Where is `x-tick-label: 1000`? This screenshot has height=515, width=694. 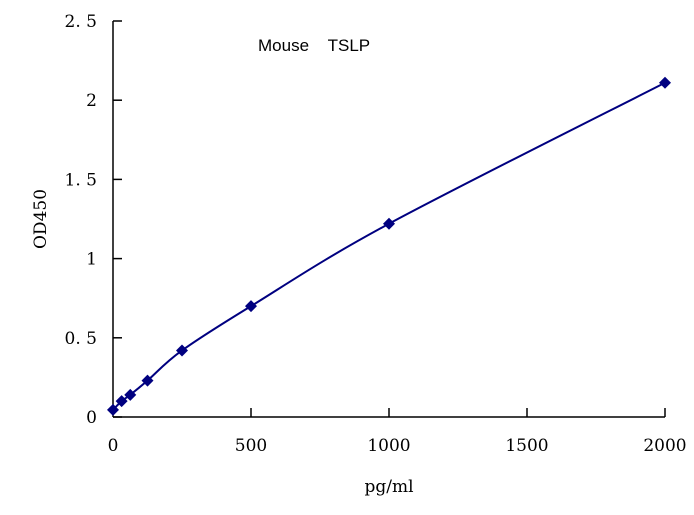 x-tick-label: 1000 is located at coordinates (388, 446).